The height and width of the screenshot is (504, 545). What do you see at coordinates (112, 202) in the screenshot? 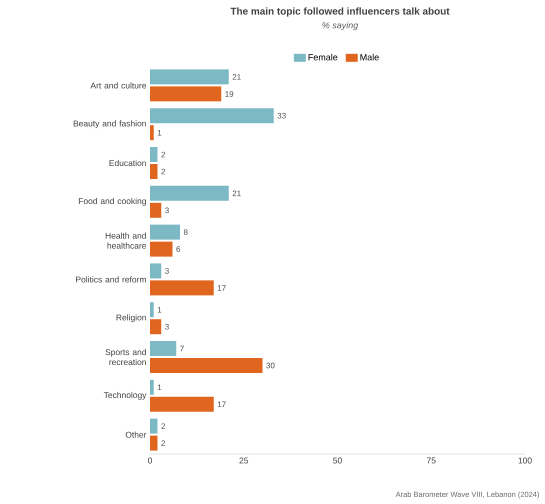
I see `y-tick-label: Food and cooking` at bounding box center [112, 202].